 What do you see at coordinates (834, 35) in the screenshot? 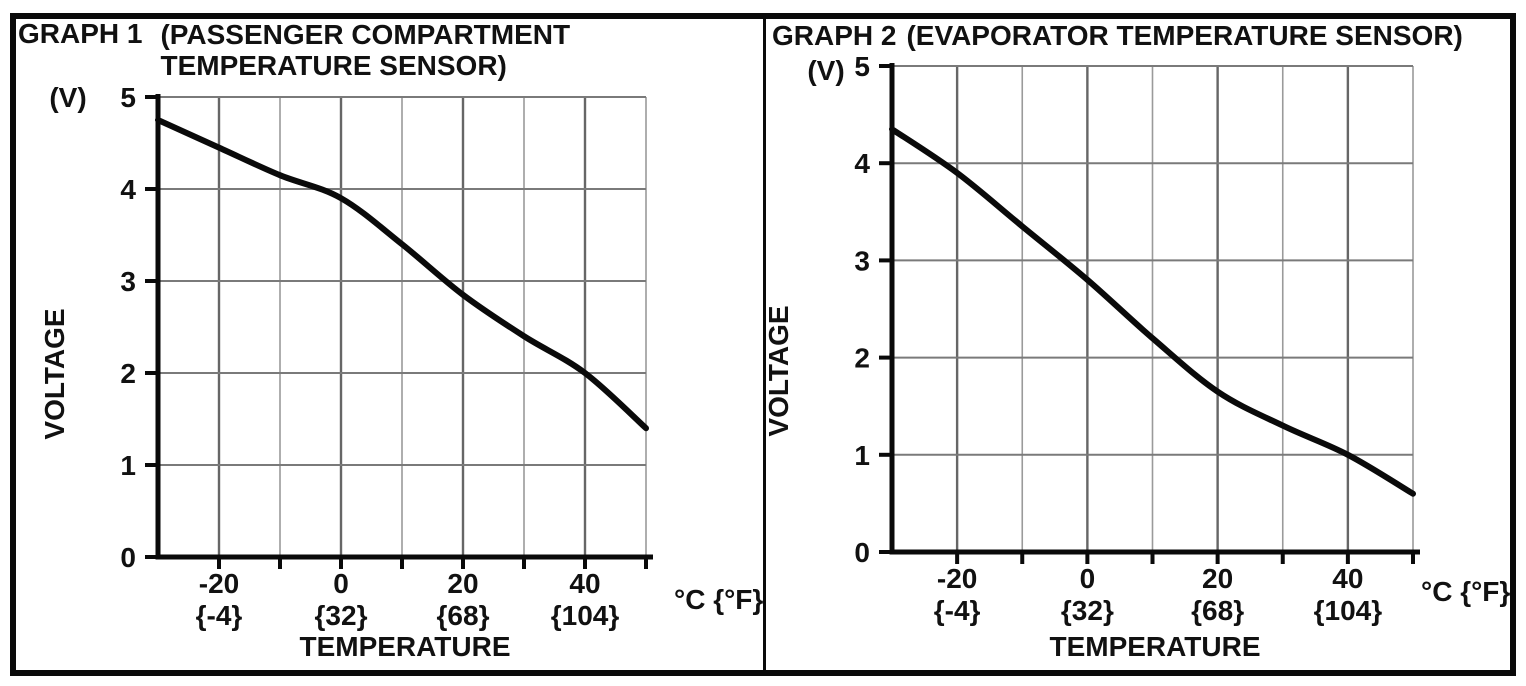
I see `graph2-label: GRAPH 2` at bounding box center [834, 35].